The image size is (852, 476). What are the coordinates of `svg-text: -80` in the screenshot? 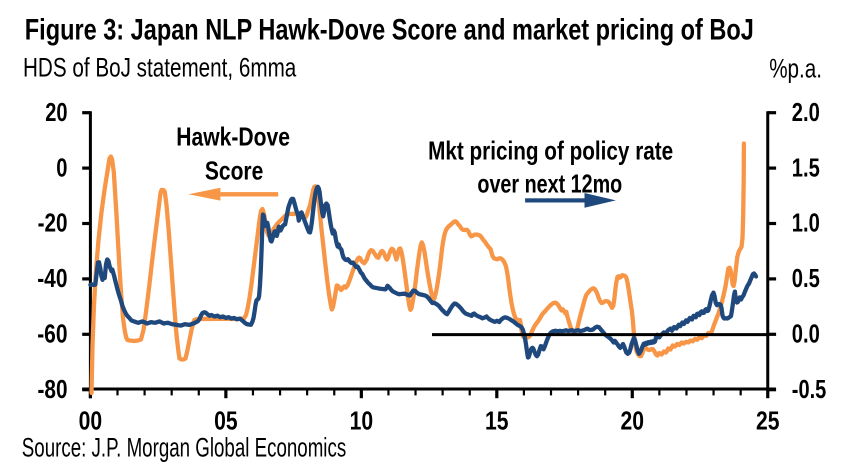 It's located at (53, 389).